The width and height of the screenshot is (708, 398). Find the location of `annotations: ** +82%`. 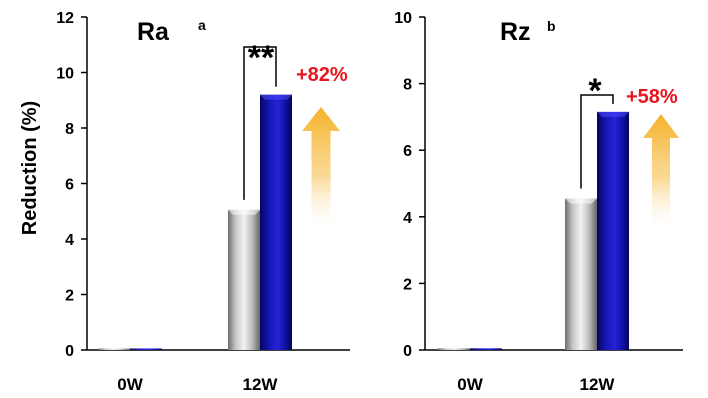

annotations: ** +82% is located at coordinates (295, 136).